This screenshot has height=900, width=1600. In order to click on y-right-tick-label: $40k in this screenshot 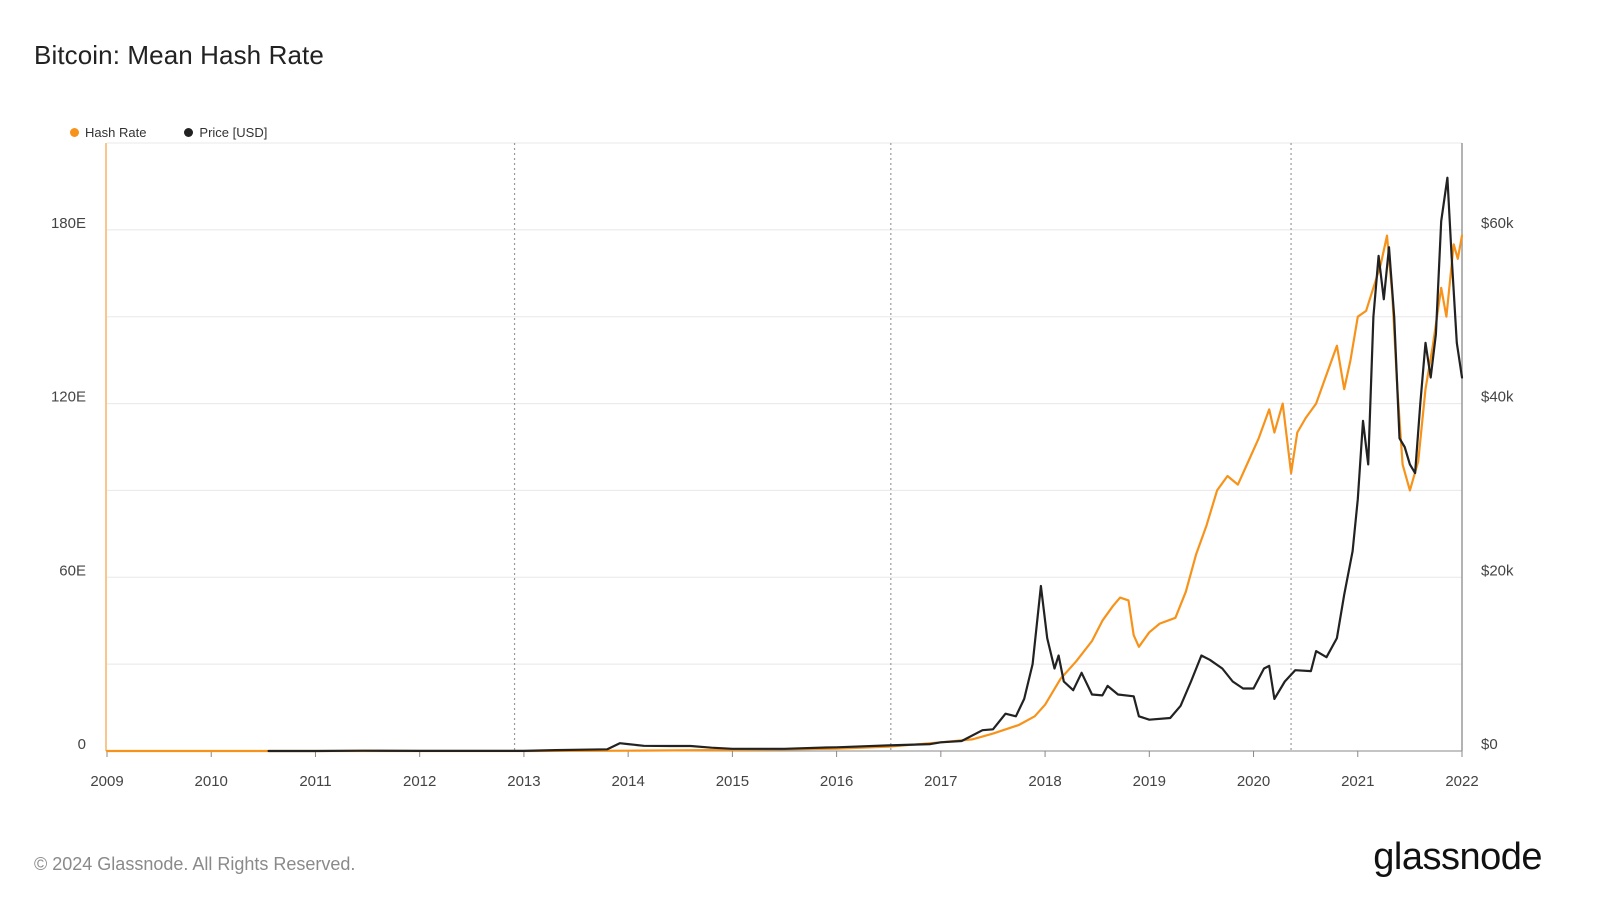, I will do `click(1497, 397)`.